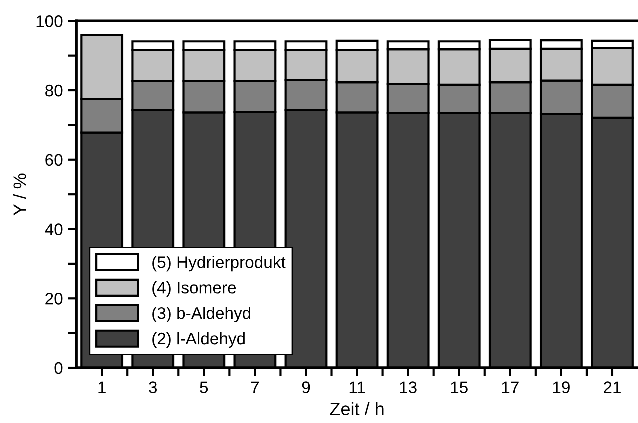  Describe the element at coordinates (194, 290) in the screenshot. I see `legend-label: (4) Isomere` at that location.